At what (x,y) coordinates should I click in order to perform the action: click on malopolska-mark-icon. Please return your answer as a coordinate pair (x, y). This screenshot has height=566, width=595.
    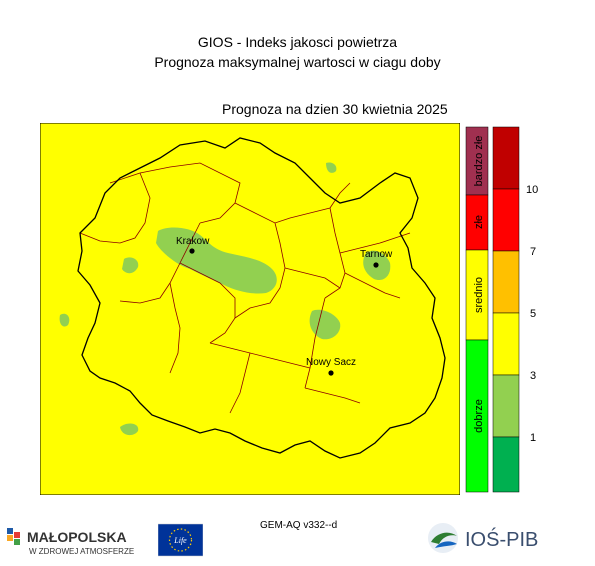
    Looking at the image, I should click on (13, 536).